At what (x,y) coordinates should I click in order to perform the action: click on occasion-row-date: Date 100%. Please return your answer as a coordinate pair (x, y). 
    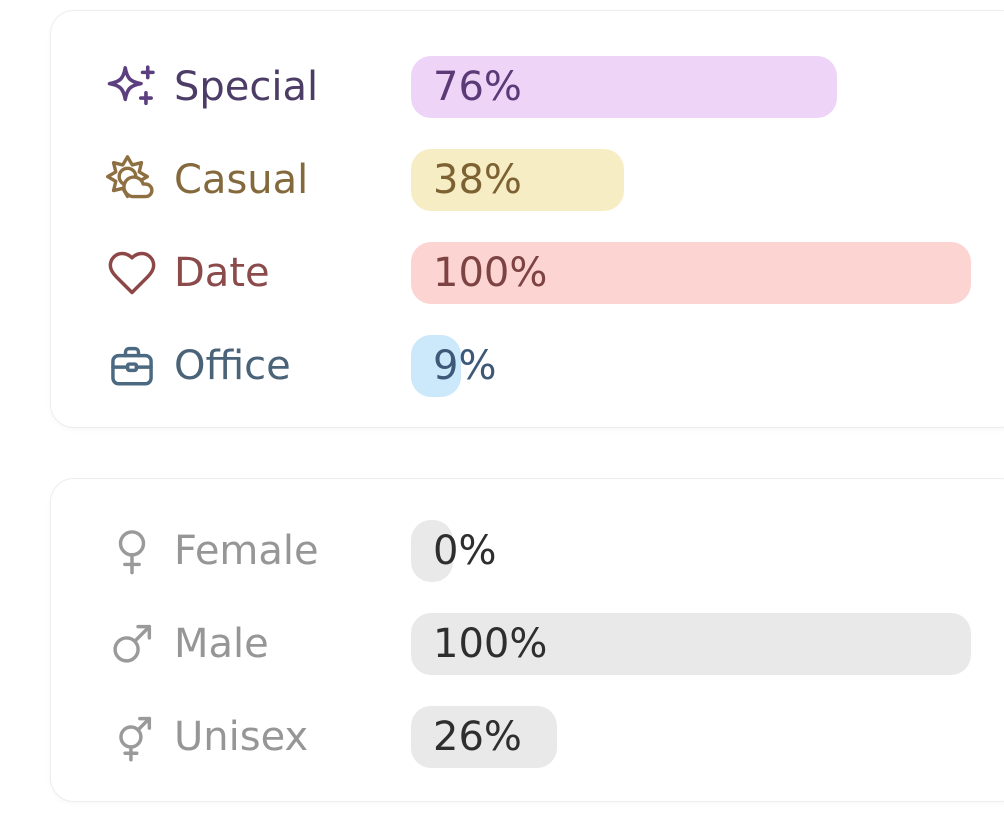
    Looking at the image, I should click on (527, 273).